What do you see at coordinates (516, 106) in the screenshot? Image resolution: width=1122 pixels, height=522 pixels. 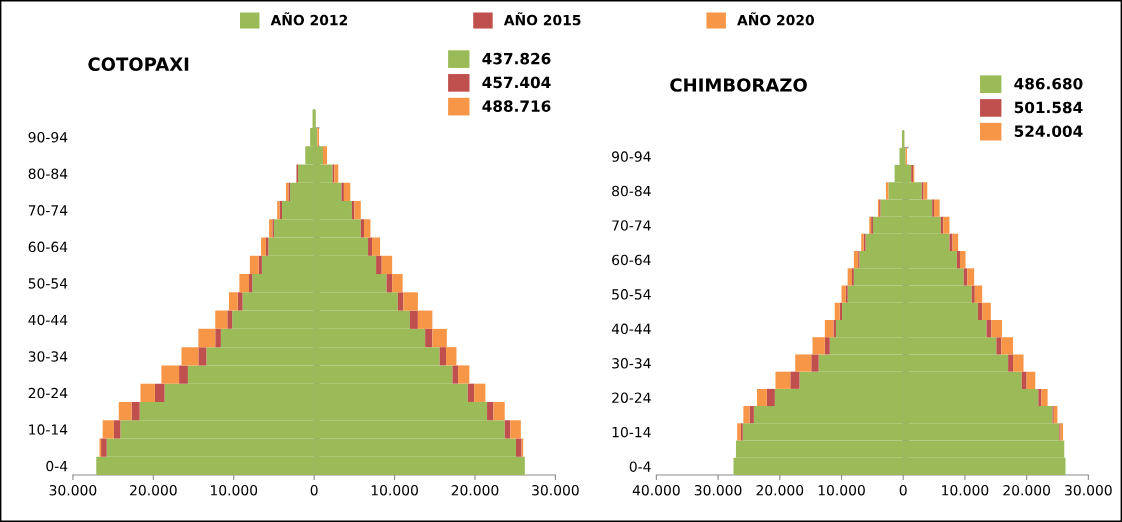 I see `legend-label: 488.716` at bounding box center [516, 106].